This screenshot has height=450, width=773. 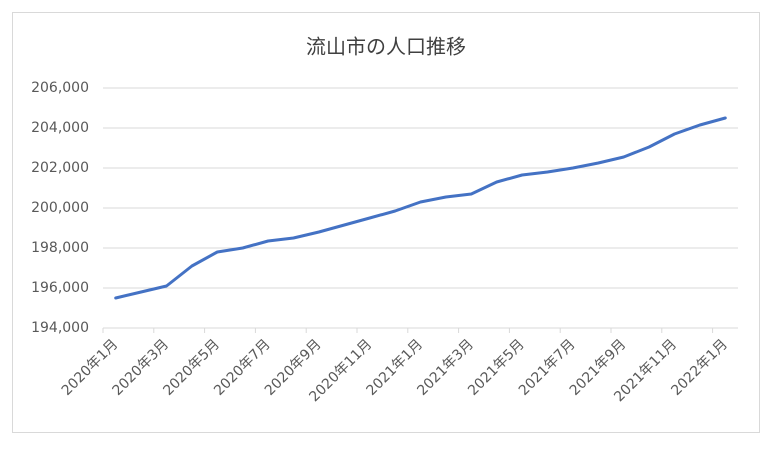 What do you see at coordinates (60, 208) in the screenshot?
I see `y-tick-label: 200,000` at bounding box center [60, 208].